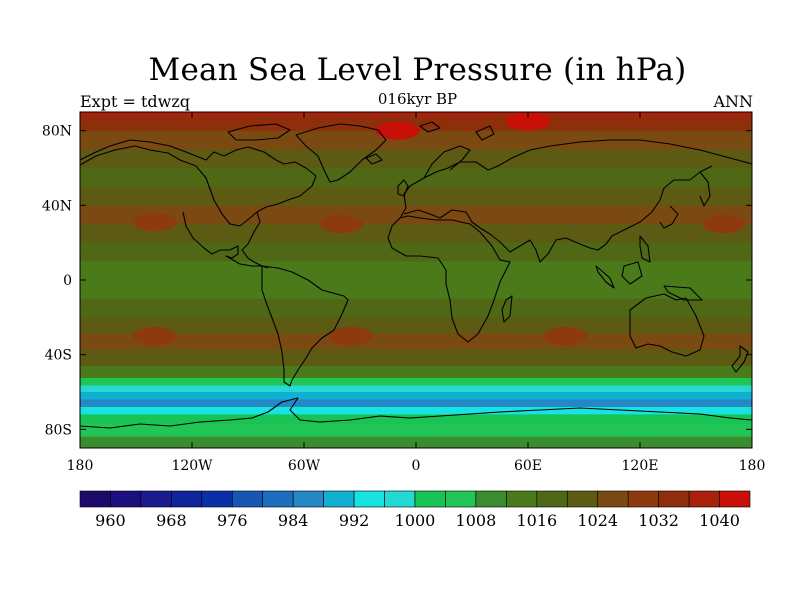  What do you see at coordinates (222, 239) in the screenshot?
I see `coast-gulf-central-america` at bounding box center [222, 239].